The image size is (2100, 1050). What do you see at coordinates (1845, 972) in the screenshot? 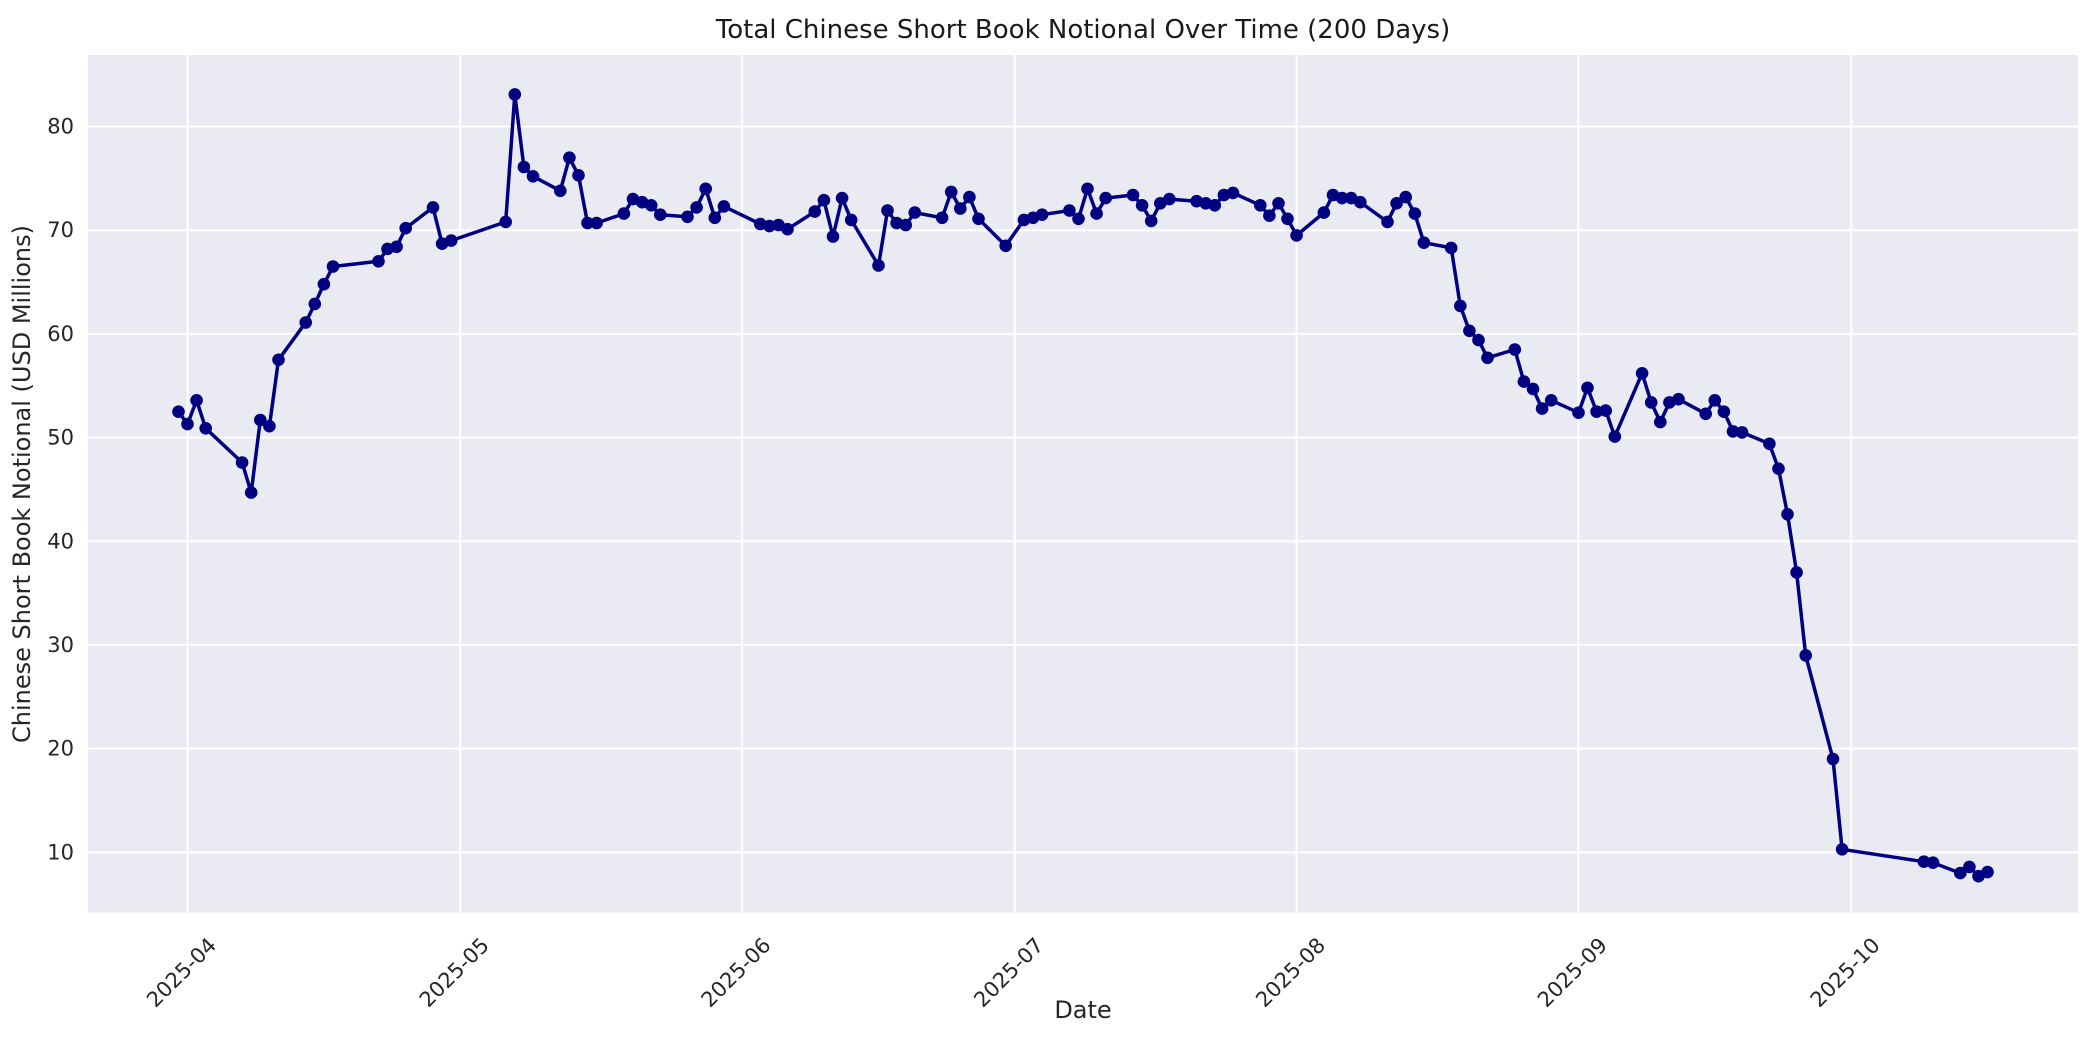
I see `x-tick-label: 2025-10` at bounding box center [1845, 972].